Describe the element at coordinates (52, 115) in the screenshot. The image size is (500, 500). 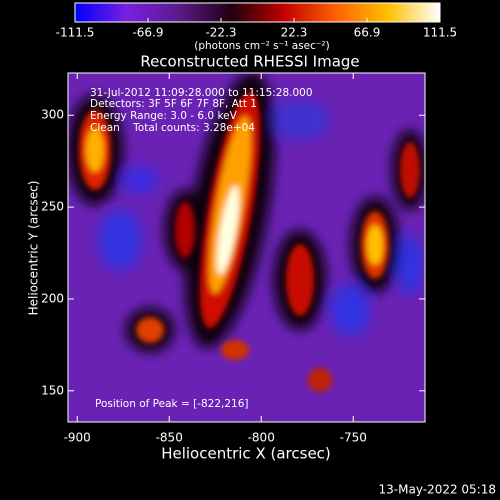
I see `y-tick-label: 300` at that location.